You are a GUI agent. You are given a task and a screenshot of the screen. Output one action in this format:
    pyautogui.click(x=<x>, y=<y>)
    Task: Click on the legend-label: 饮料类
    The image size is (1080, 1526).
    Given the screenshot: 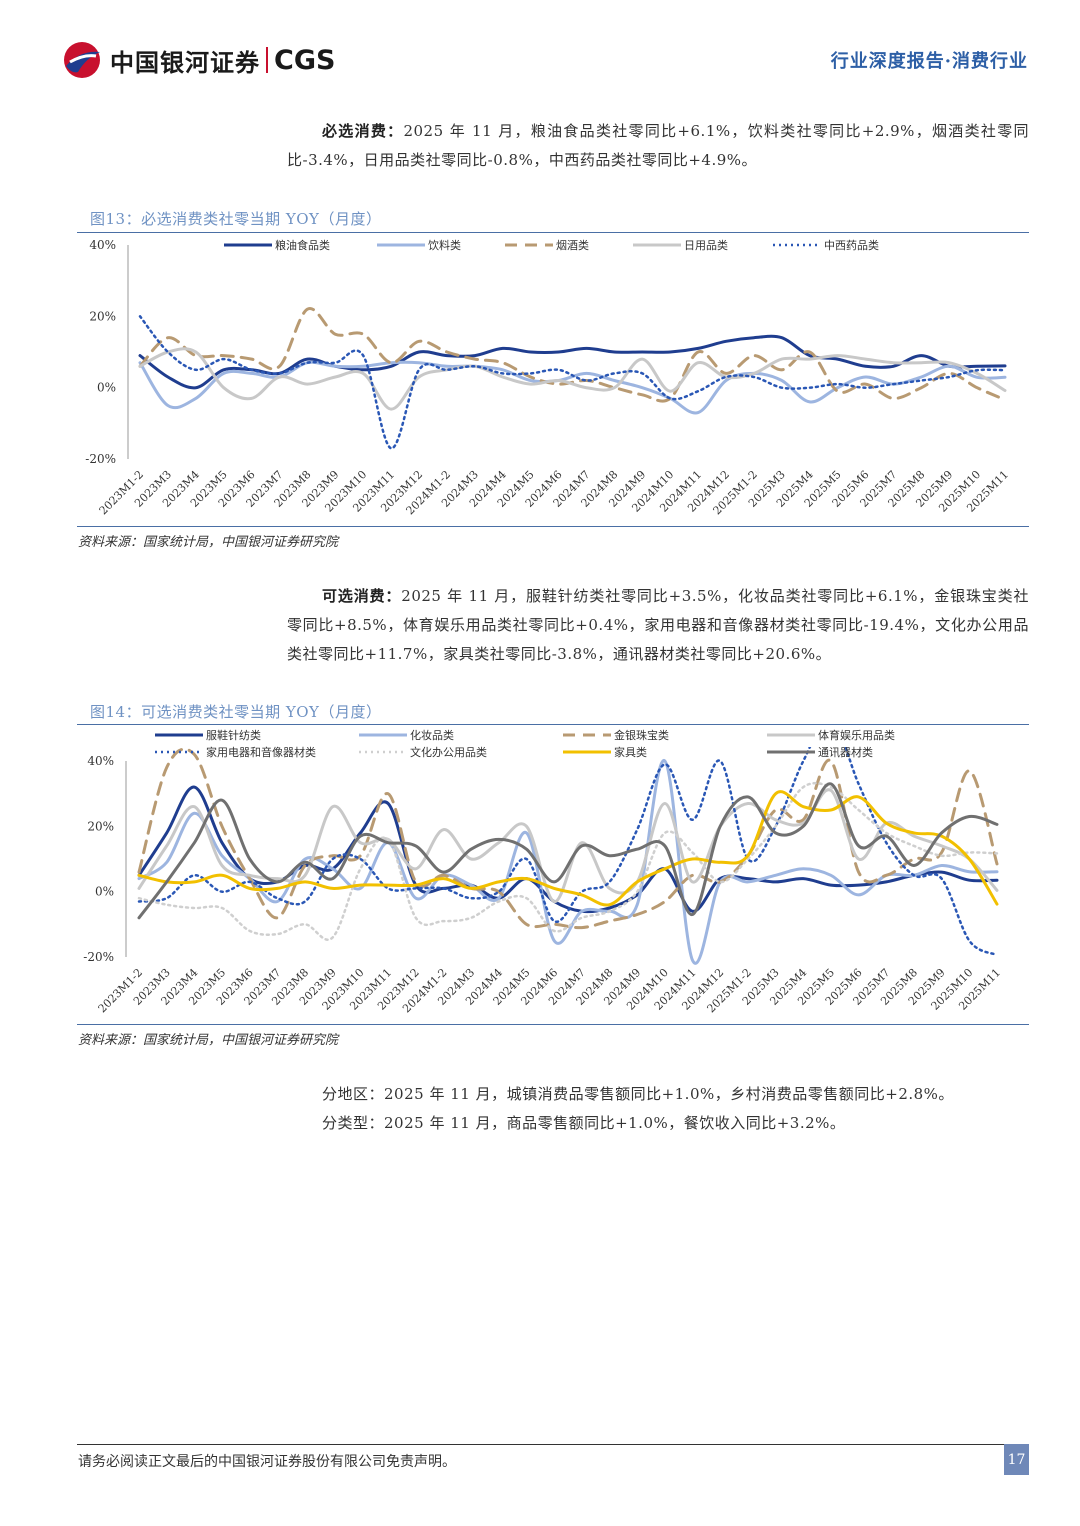 What is the action you would take?
    pyautogui.click(x=444, y=245)
    